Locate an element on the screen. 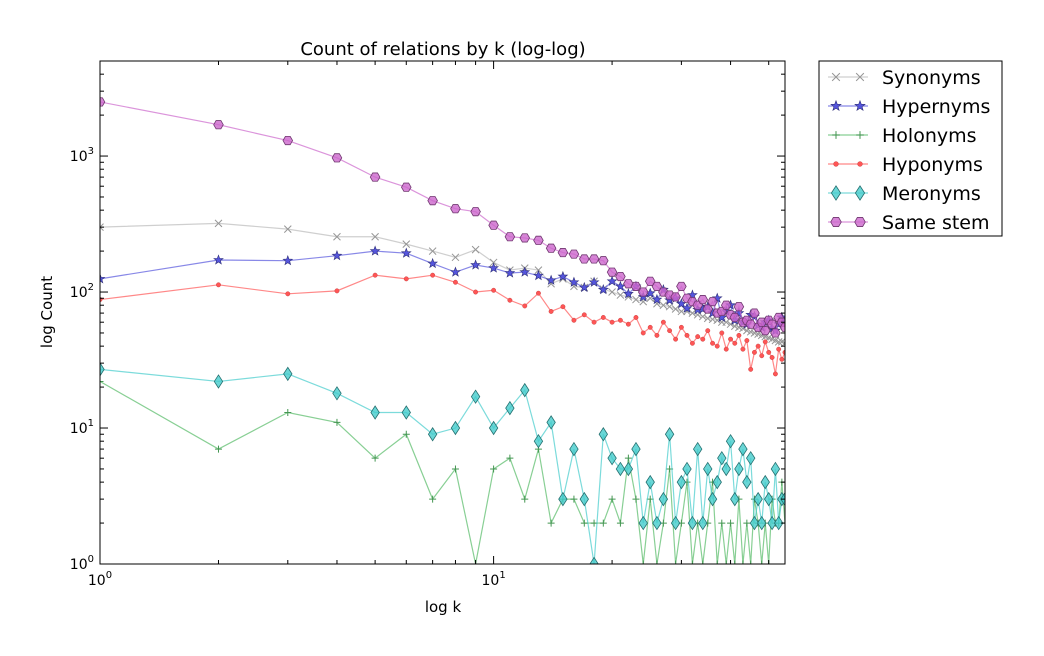 The width and height of the screenshot is (1044, 656). legend-label: Hyponyms is located at coordinates (932, 165).